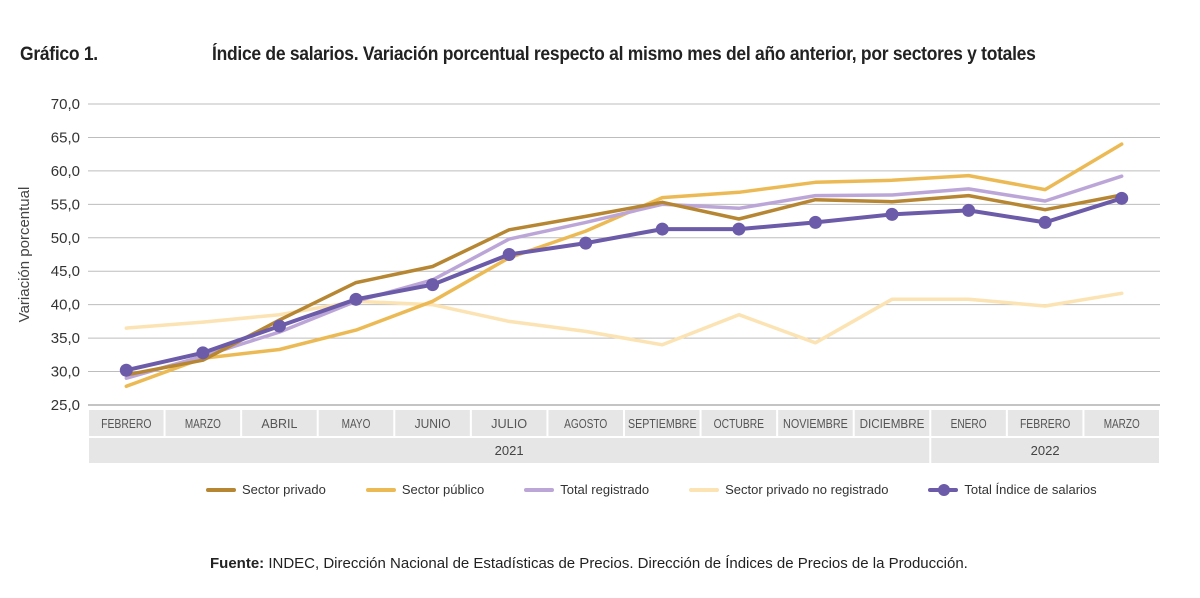 This screenshot has height=598, width=1200. Describe the element at coordinates (1030, 489) in the screenshot. I see `legend-label: Total Índice de salarios` at that location.